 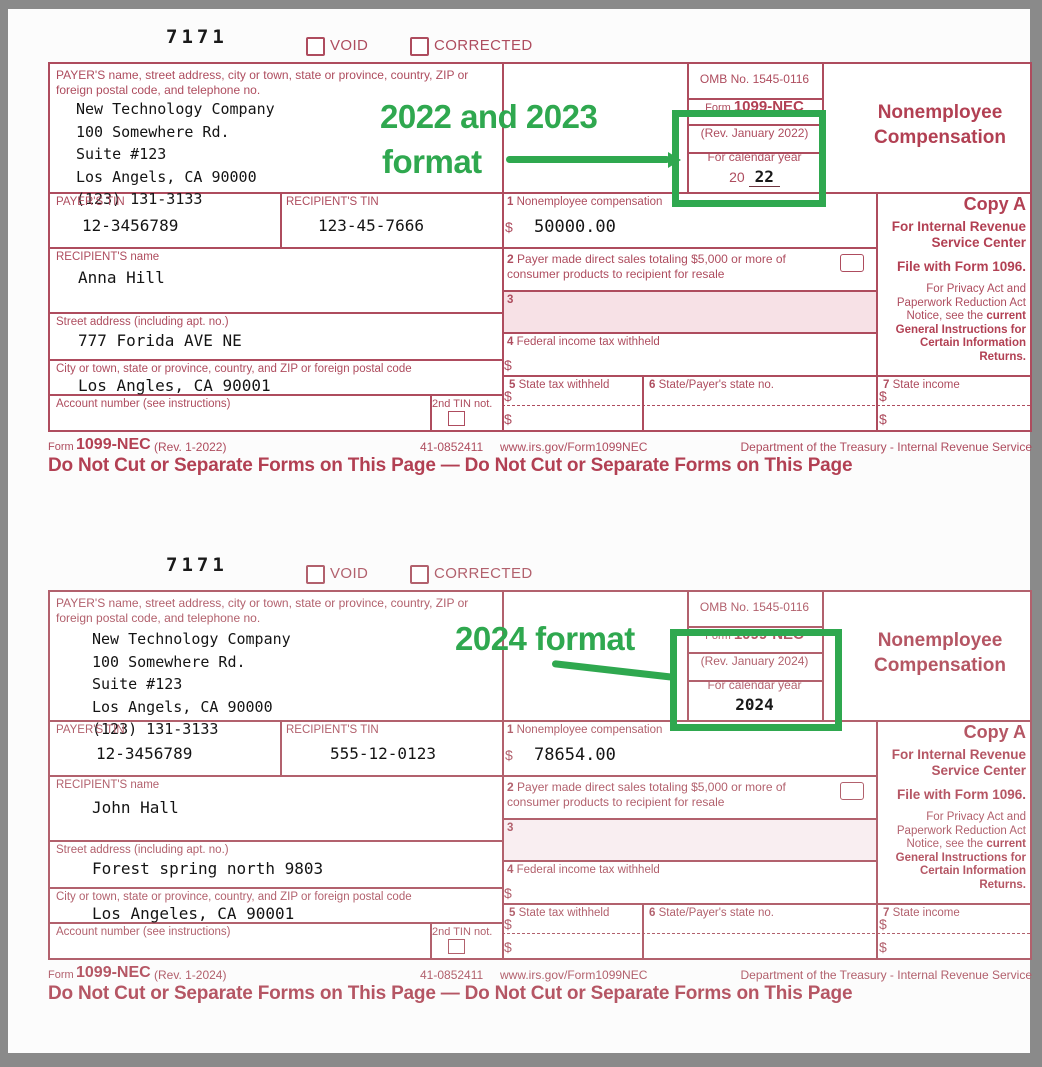 I want to click on footer-revision: (Rev. 1-2022), so click(x=190, y=447).